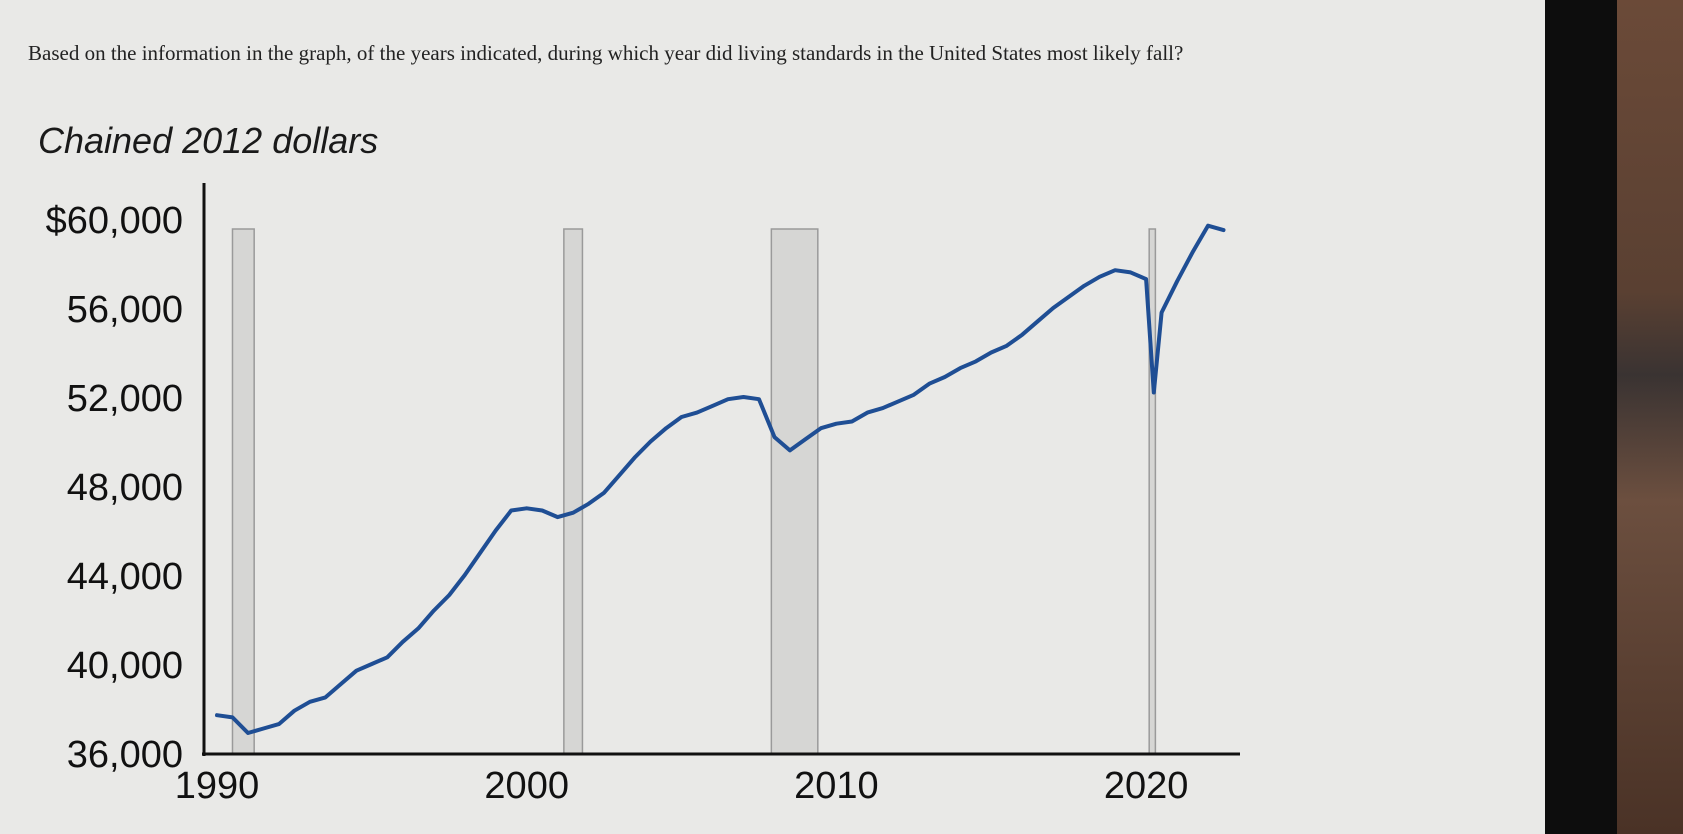 The width and height of the screenshot is (1683, 834). What do you see at coordinates (125, 488) in the screenshot?
I see `y-tick-label: 48,000` at bounding box center [125, 488].